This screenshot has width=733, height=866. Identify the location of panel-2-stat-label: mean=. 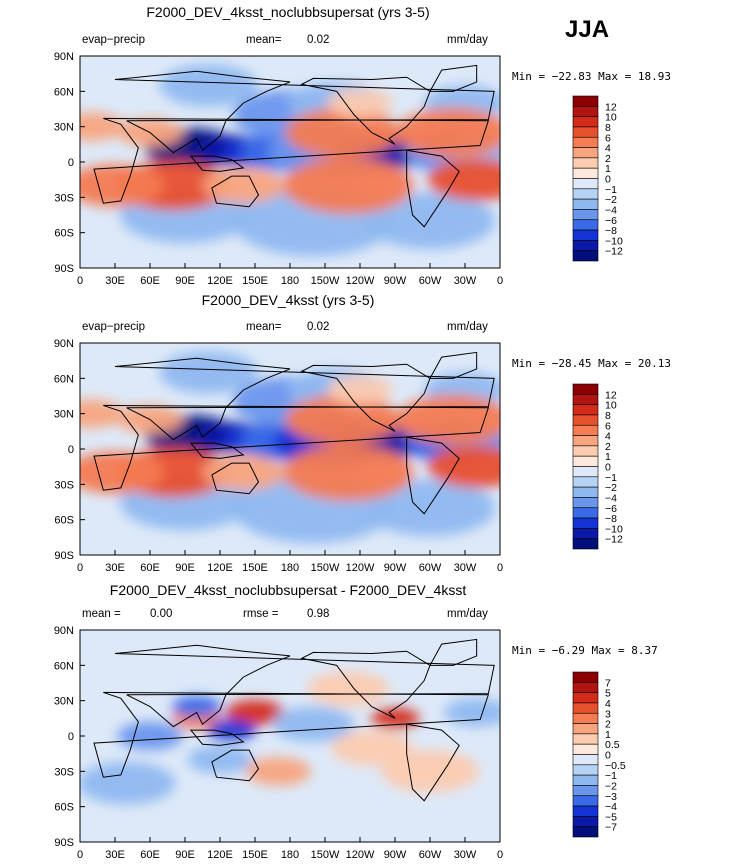
(264, 327).